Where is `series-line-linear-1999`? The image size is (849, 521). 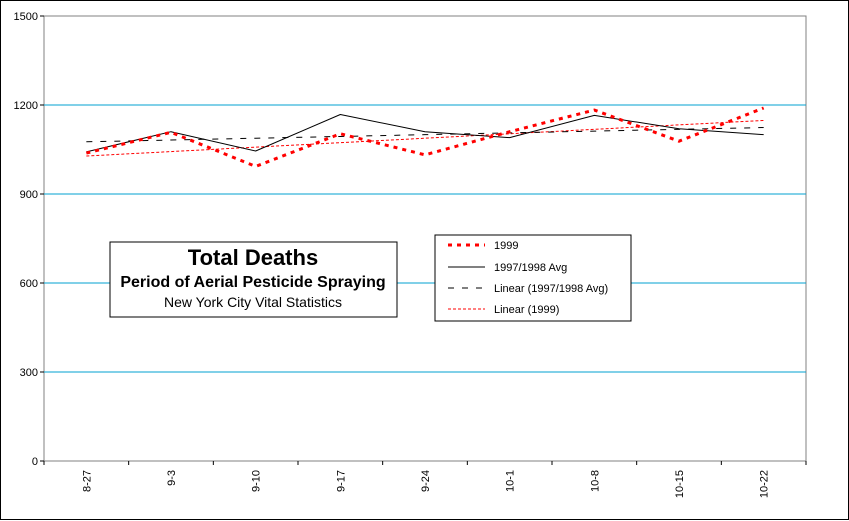 series-line-linear-1999 is located at coordinates (425, 138).